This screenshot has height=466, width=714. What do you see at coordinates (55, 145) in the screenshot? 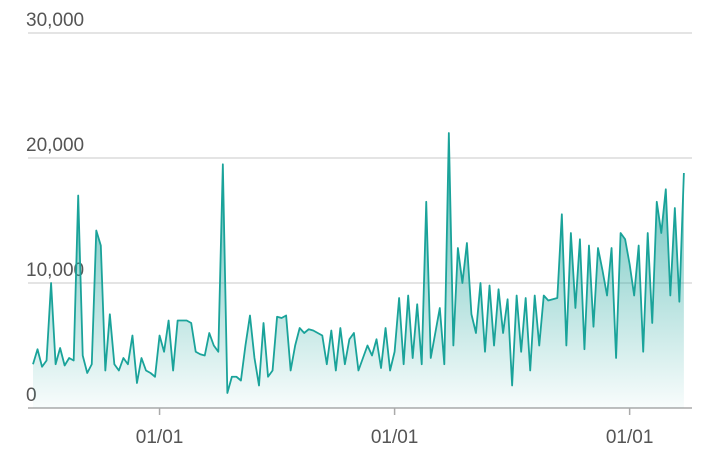
I see `y-tick-label: 20,000` at bounding box center [55, 145].